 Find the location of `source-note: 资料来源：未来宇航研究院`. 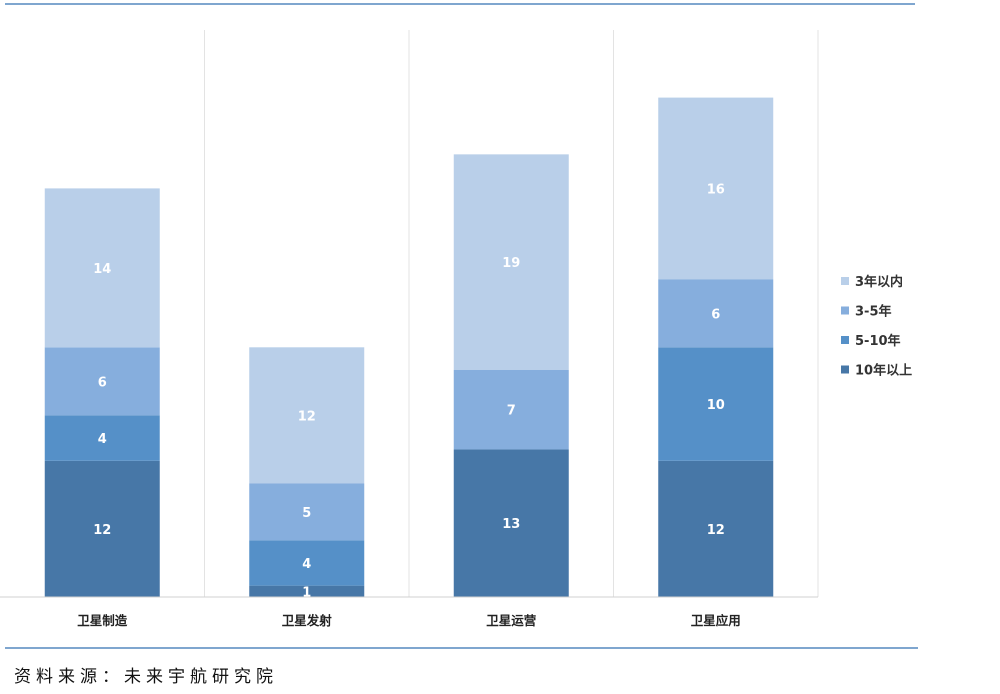

source-note: 资料来源：未来宇航研究院 is located at coordinates (146, 677).